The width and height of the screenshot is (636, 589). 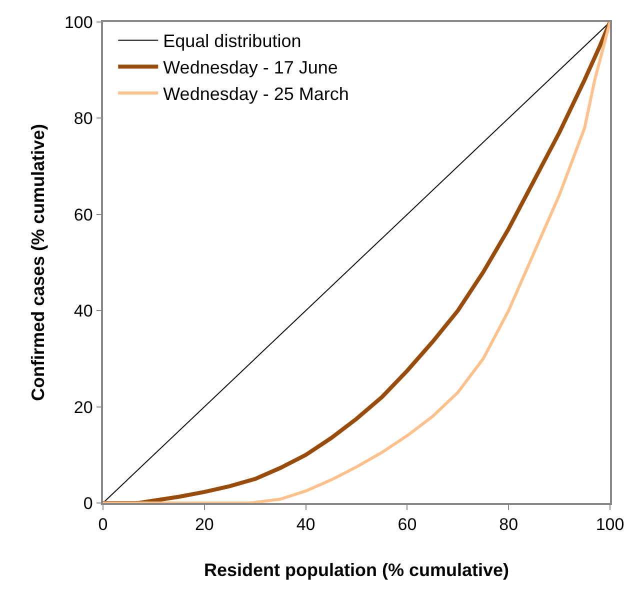 I want to click on x-tick-label: 40, so click(x=306, y=524).